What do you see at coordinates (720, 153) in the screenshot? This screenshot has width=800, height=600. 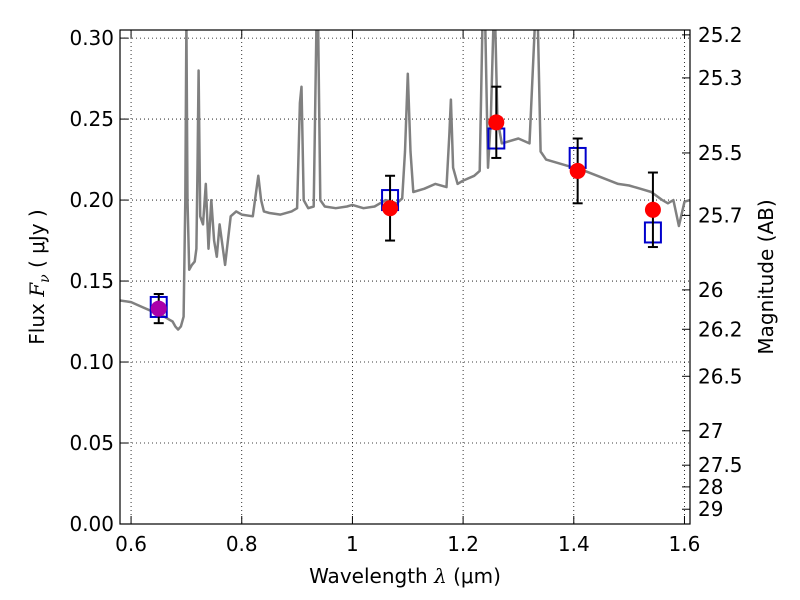 I see `magnitude-tick-label: 25.5` at bounding box center [720, 153].